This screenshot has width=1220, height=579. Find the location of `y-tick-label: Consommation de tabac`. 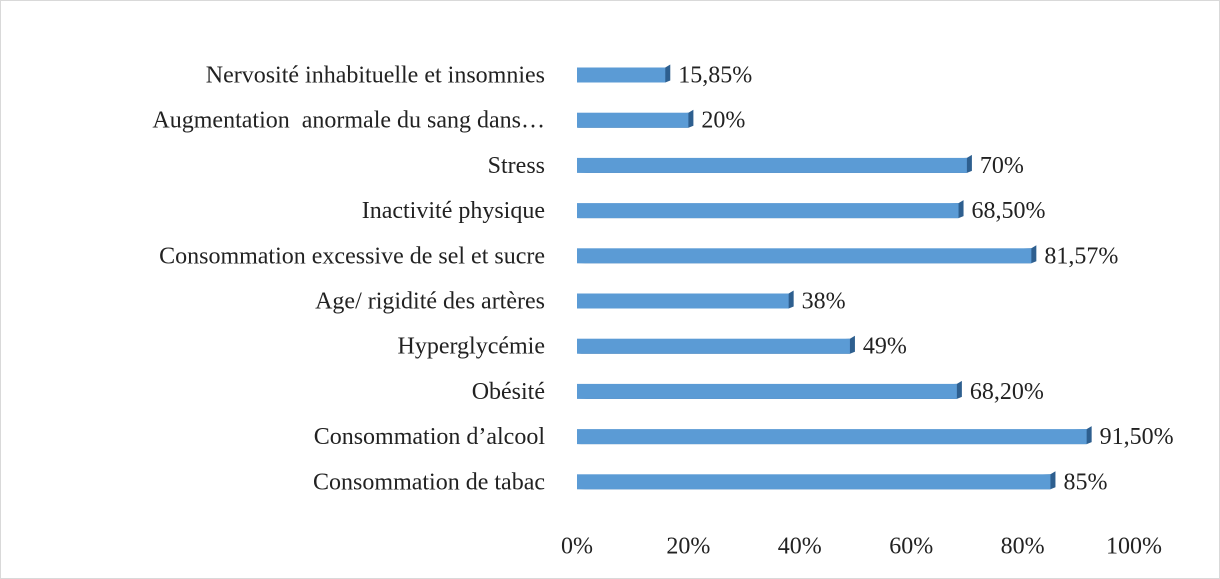

y-tick-label: Consommation de tabac is located at coordinates (429, 482).